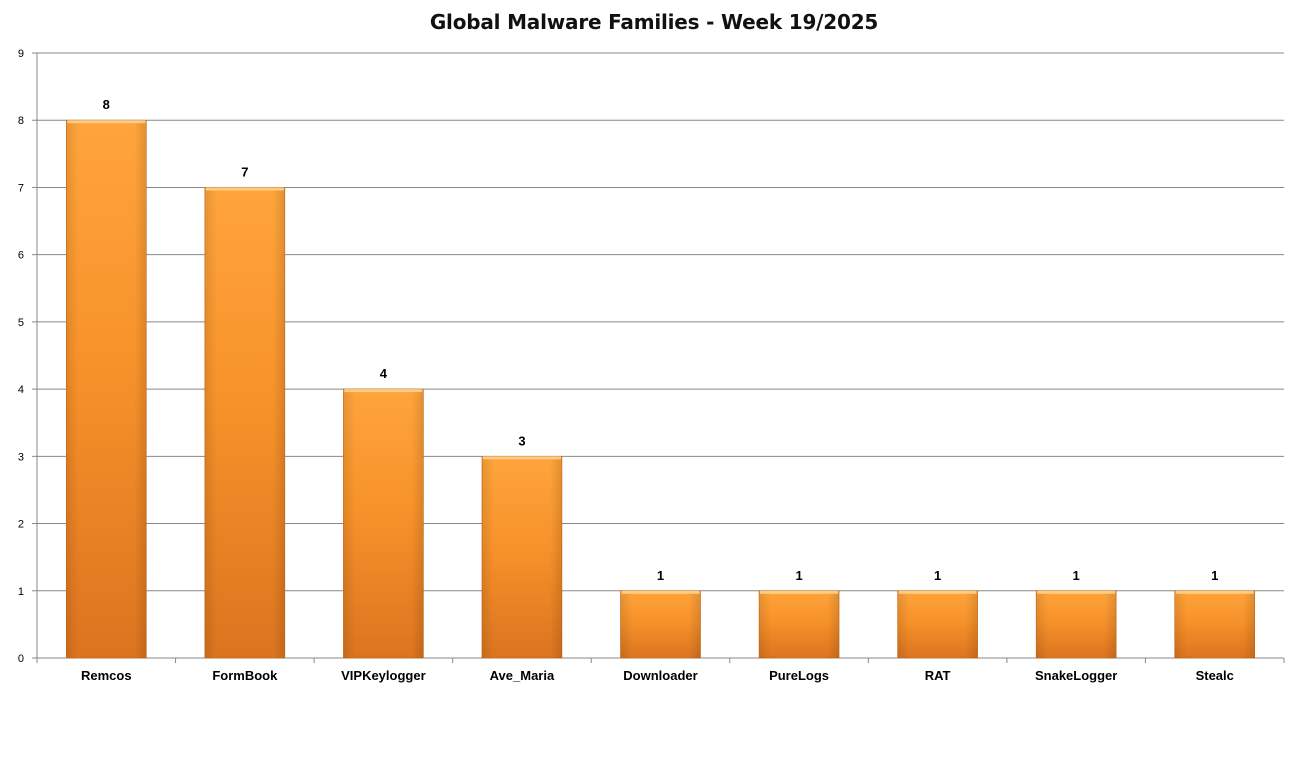  I want to click on x-tick-label: SnakeLogger, so click(1076, 675).